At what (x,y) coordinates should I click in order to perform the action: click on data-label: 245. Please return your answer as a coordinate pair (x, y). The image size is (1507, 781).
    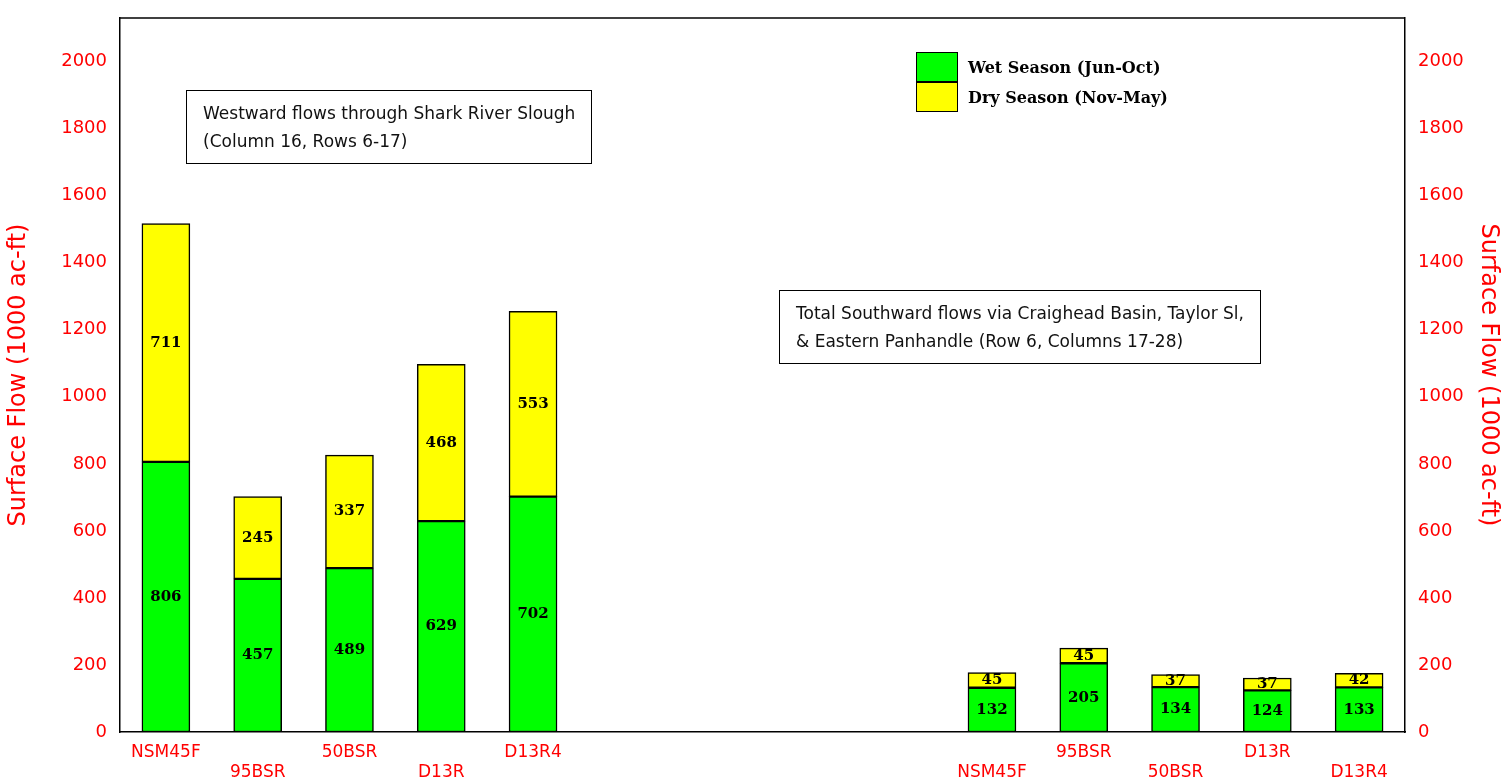
    Looking at the image, I should click on (258, 536).